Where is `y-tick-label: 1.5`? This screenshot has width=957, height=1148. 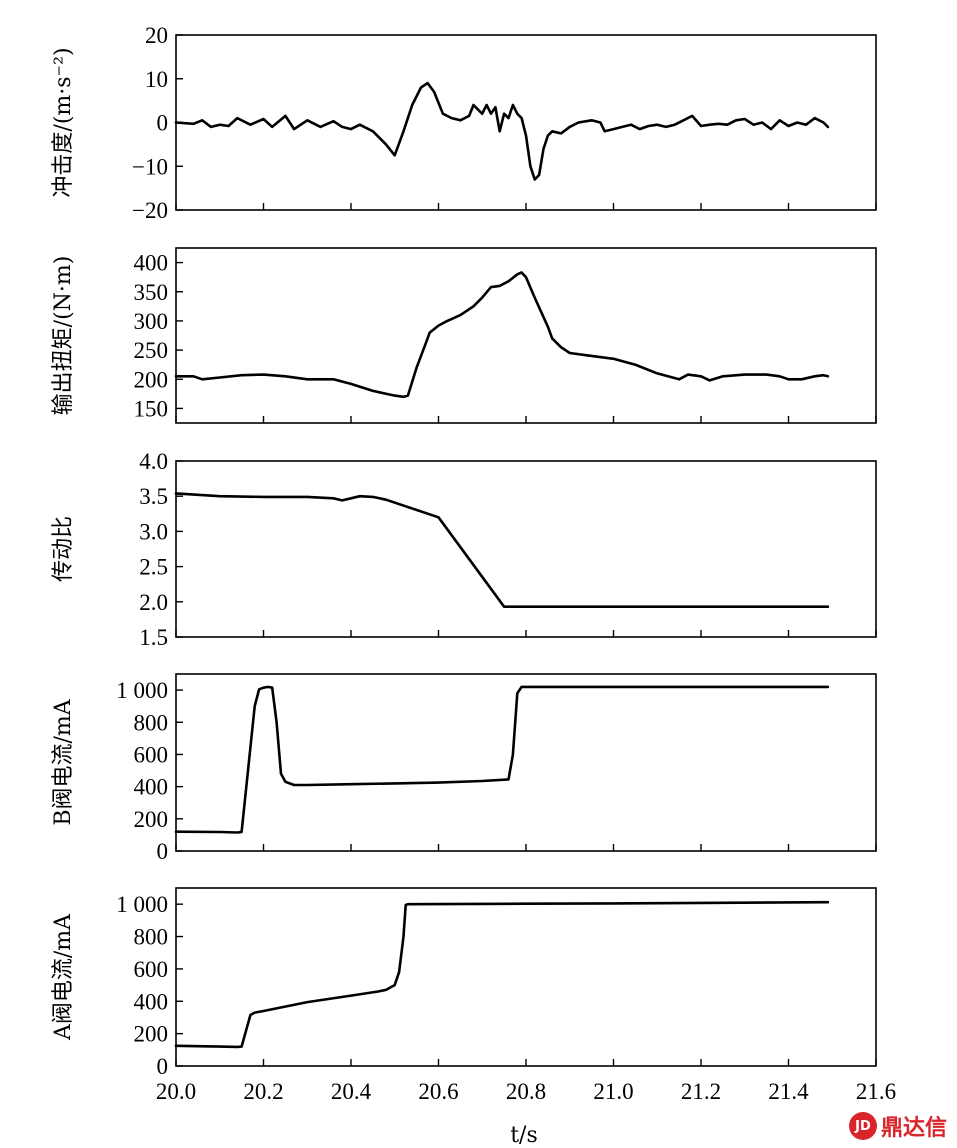
y-tick-label: 1.5 is located at coordinates (153, 637).